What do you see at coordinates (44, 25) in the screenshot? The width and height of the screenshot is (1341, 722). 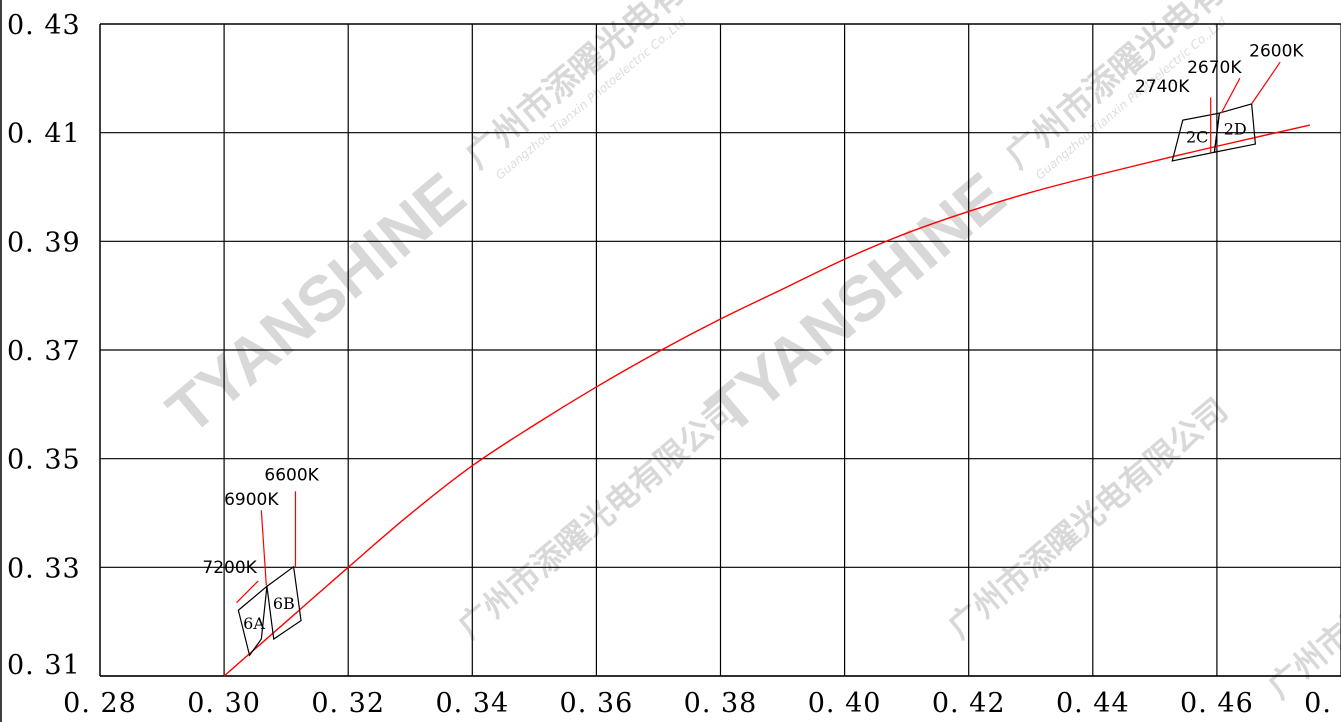 I see `y-tick-label: 0. 43` at bounding box center [44, 25].